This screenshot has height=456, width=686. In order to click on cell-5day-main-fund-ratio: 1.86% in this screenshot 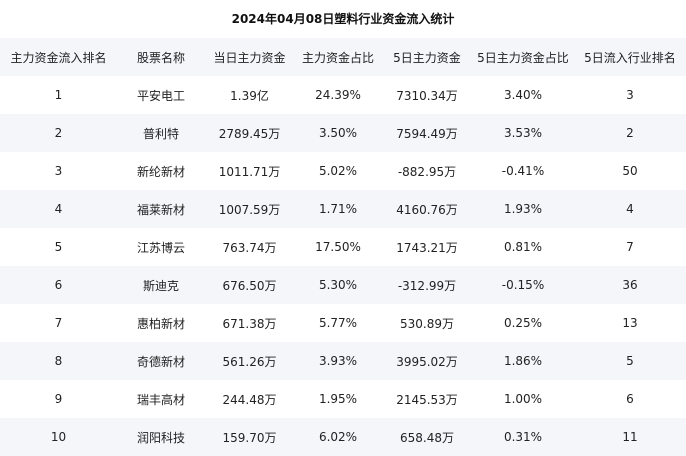, I will do `click(523, 361)`.